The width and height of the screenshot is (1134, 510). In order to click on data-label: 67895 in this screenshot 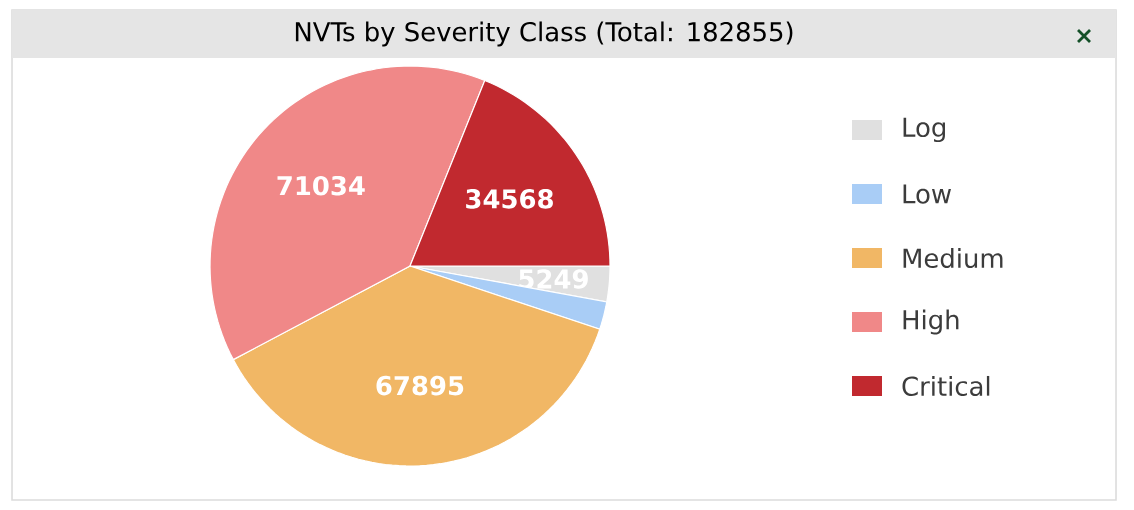, I will do `click(420, 385)`.